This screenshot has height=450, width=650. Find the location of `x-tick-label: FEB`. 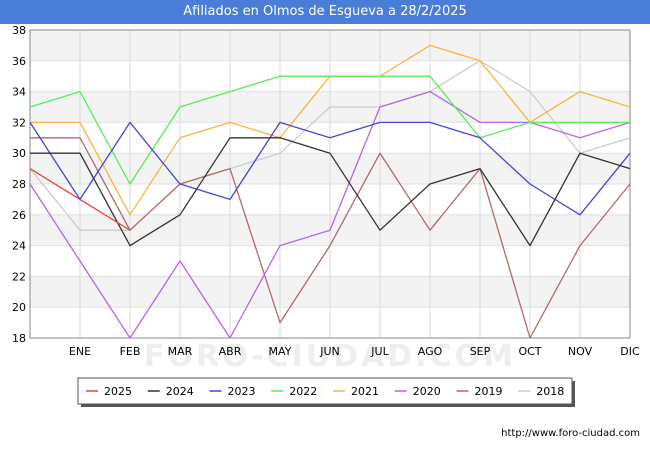

x-tick-label: FEB is located at coordinates (130, 351).